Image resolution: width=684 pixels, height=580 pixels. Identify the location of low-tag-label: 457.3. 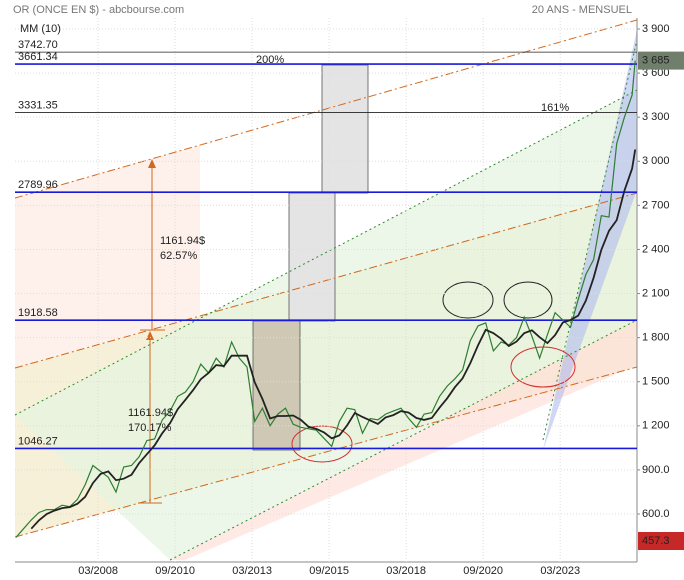
(656, 541).